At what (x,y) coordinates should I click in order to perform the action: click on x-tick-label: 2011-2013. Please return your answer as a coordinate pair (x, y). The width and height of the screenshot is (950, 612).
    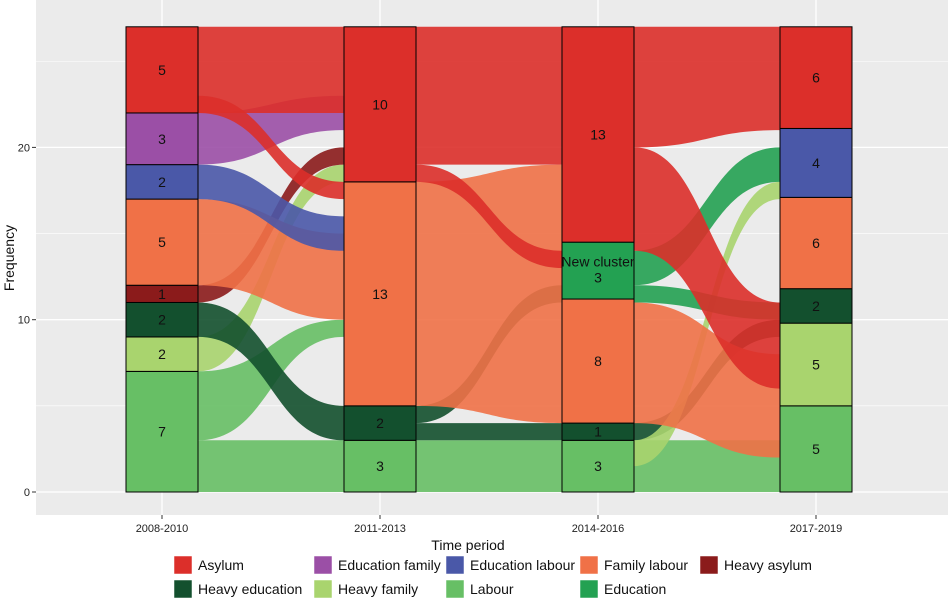
    Looking at the image, I should click on (380, 529).